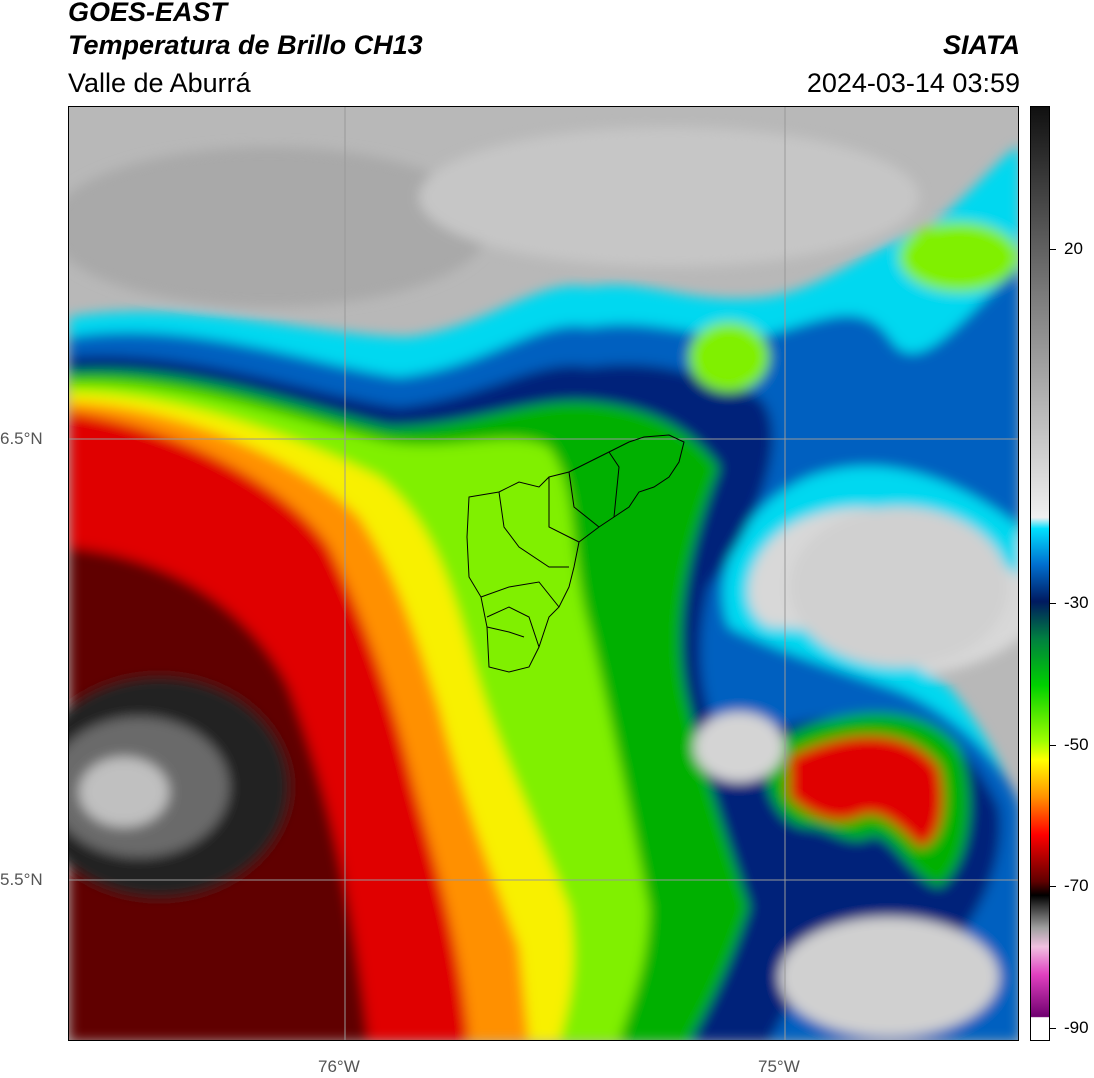  I want to click on clear-pocket-east, so click(899, 587).